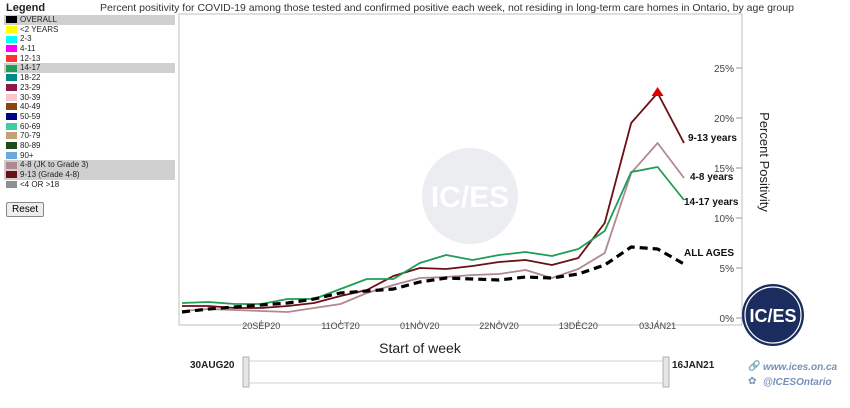 Image resolution: width=850 pixels, height=408 pixels. What do you see at coordinates (89, 39) in the screenshot?
I see `legend-item: 2-3` at bounding box center [89, 39].